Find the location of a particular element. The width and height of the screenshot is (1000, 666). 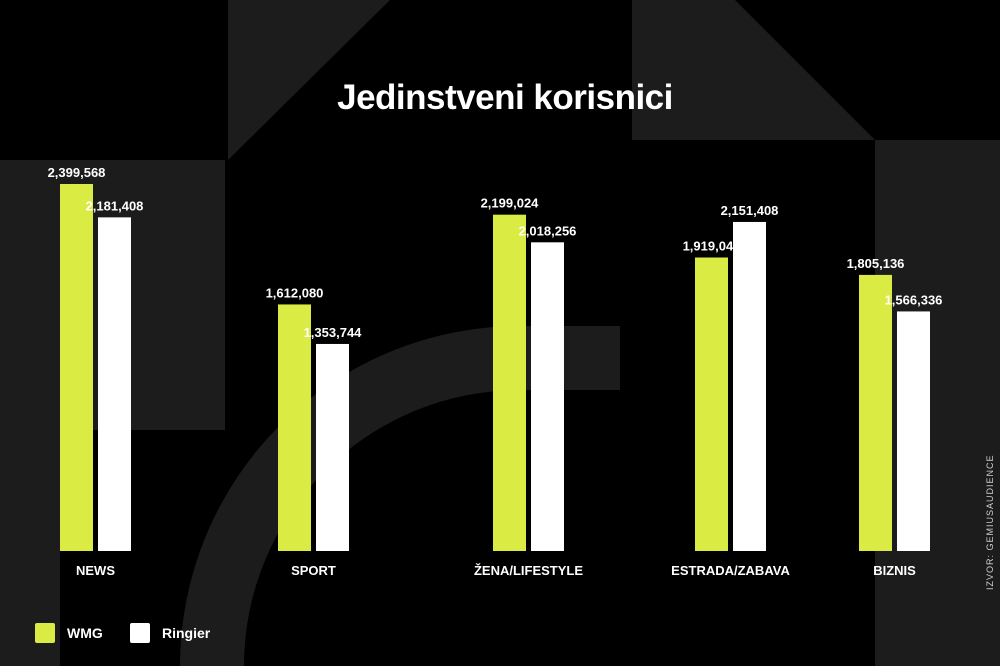

value-label-ringier-2: 1,353,744 is located at coordinates (333, 332).